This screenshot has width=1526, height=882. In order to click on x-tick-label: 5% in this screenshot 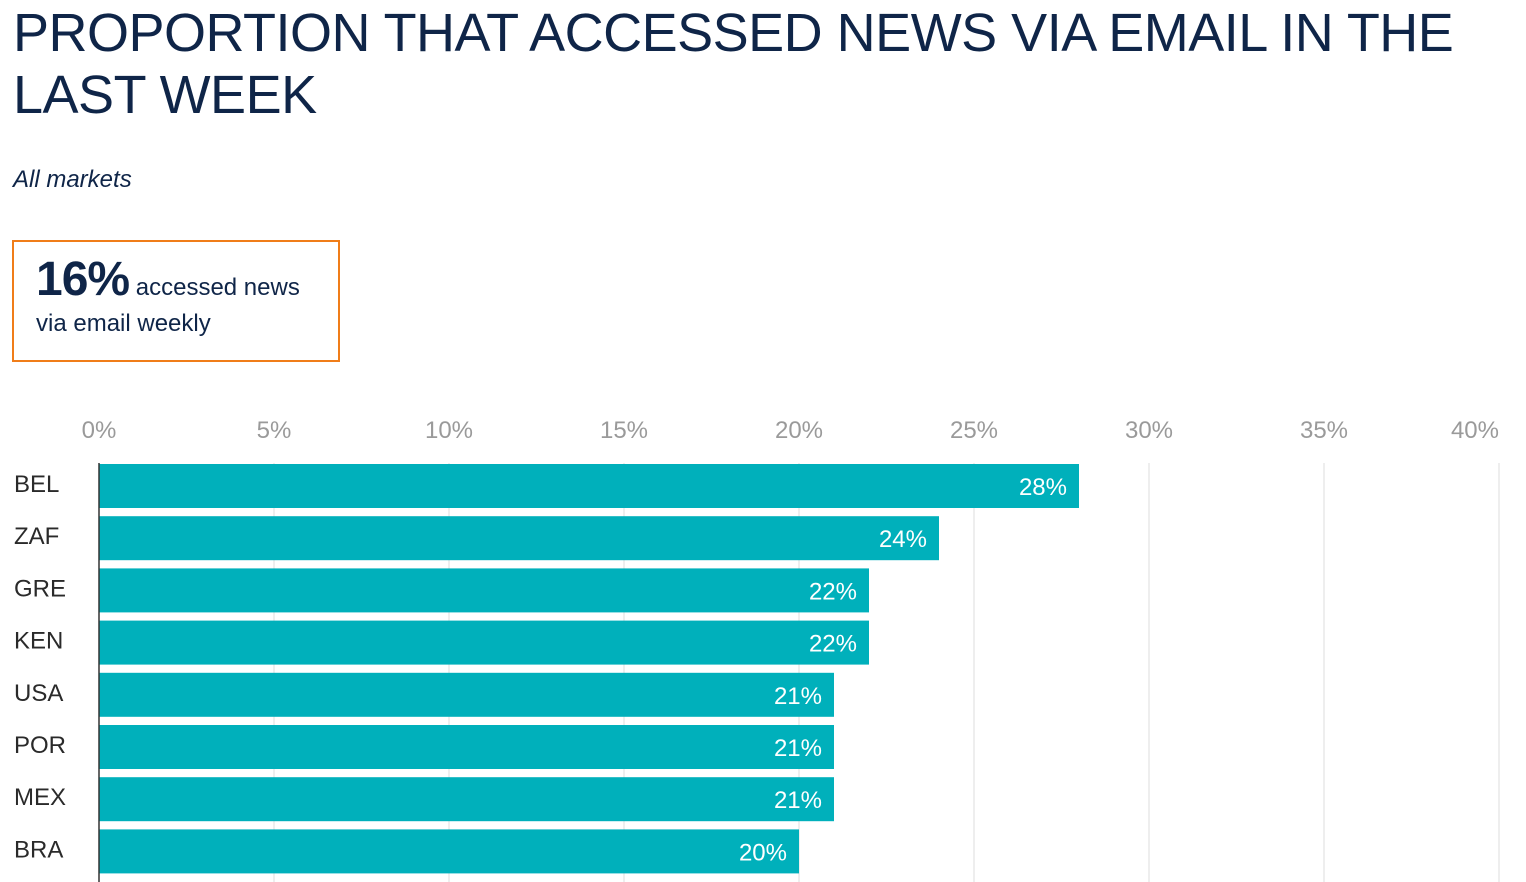, I will do `click(274, 430)`.